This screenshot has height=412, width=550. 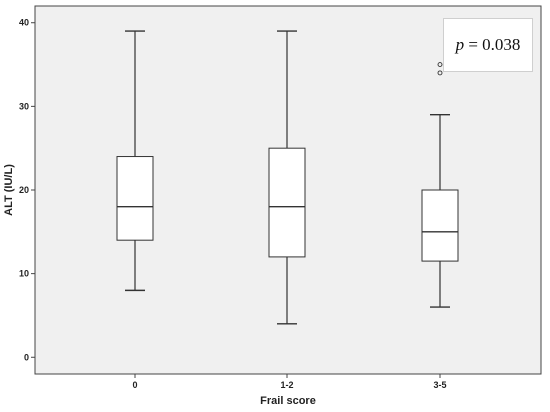 I want to click on p-value-variable: p, so click(x=460, y=44).